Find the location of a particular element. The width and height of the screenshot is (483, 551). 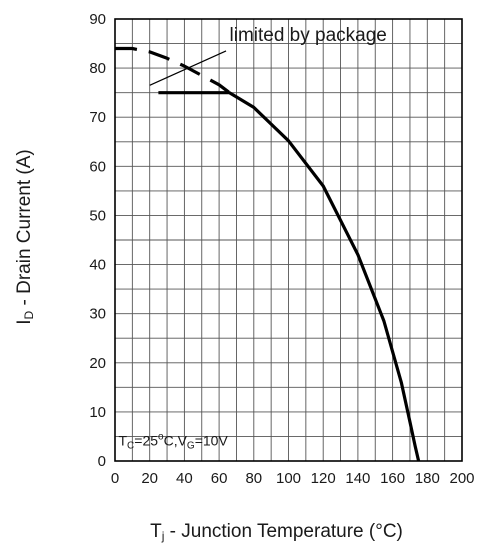

y-tick-label: 20 is located at coordinates (97, 363).